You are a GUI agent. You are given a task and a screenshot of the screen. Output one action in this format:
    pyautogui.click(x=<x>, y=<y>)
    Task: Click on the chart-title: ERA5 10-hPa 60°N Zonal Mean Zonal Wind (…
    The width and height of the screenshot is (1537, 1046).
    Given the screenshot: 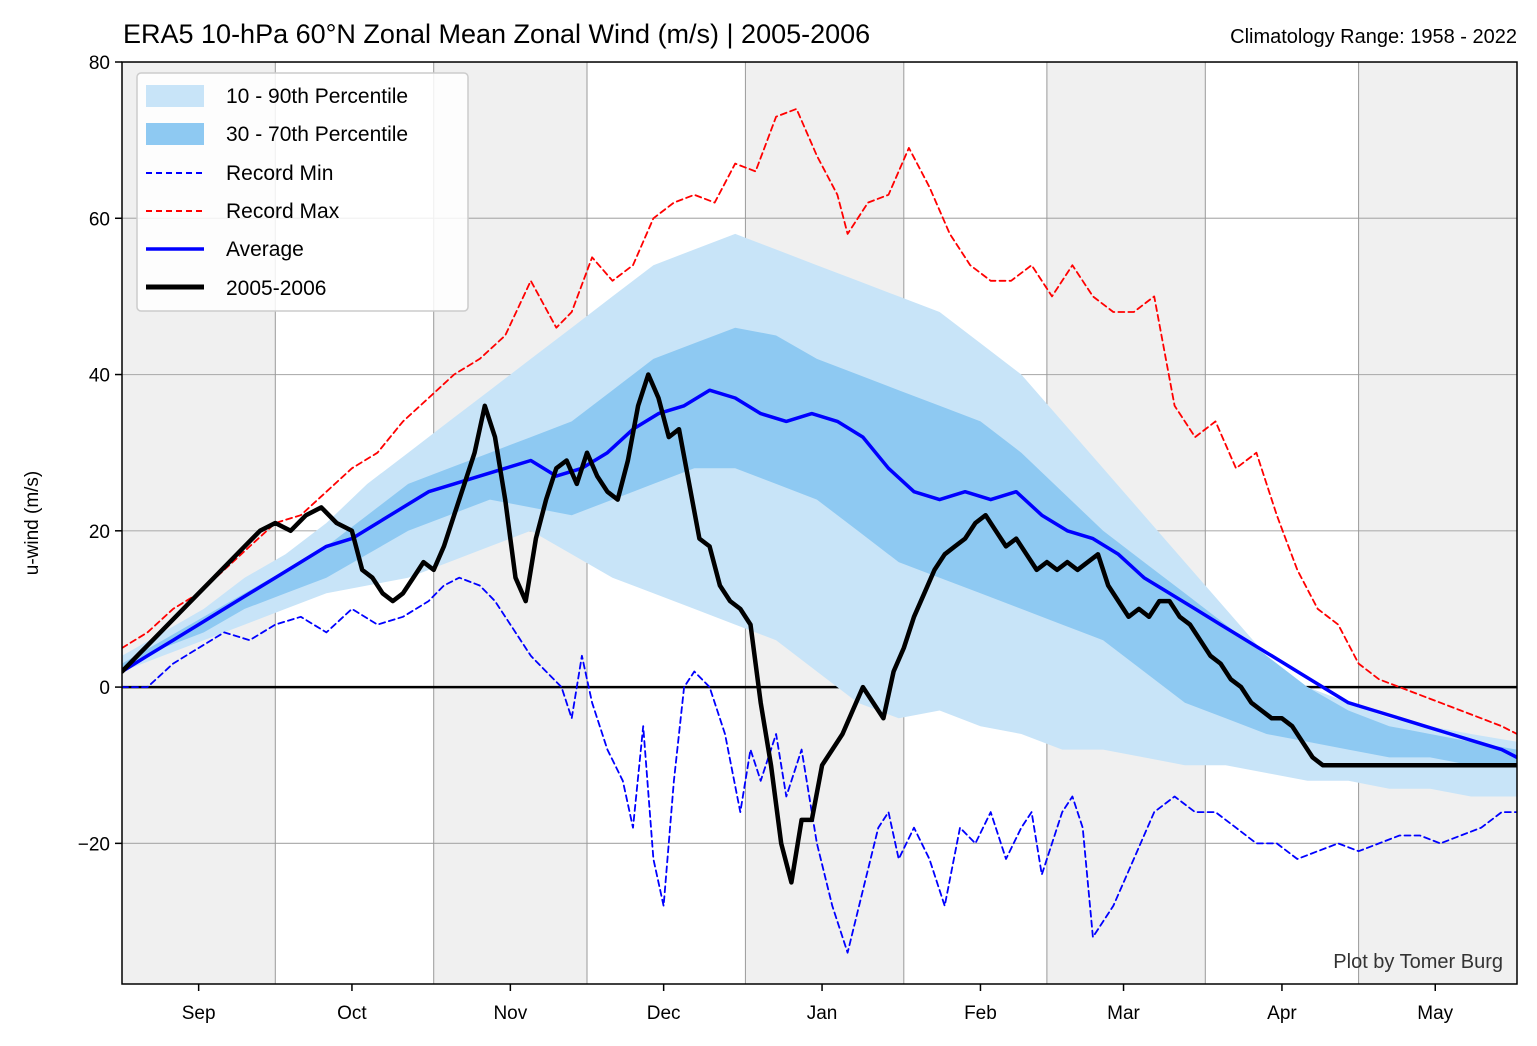 What is the action you would take?
    pyautogui.click(x=496, y=34)
    